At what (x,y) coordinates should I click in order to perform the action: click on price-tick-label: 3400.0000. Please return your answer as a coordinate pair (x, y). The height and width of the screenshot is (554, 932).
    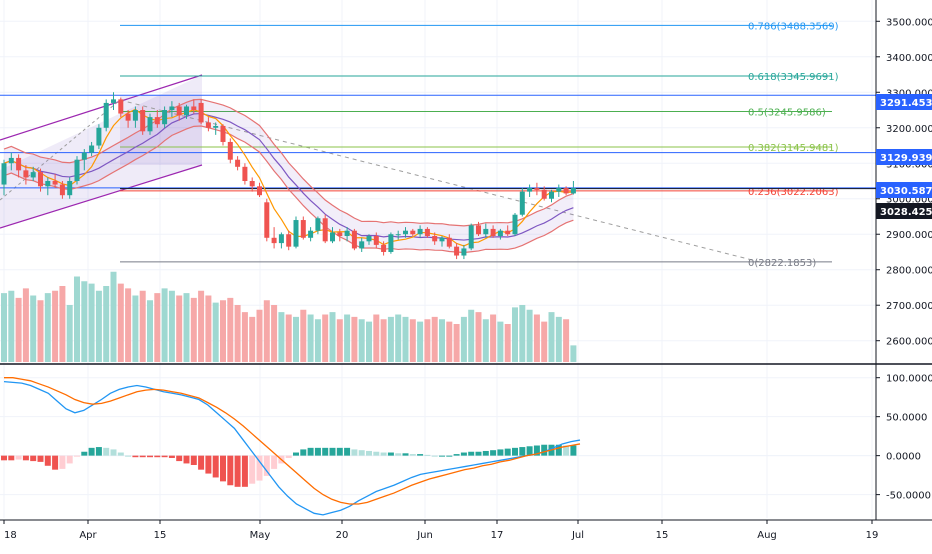
    Looking at the image, I should click on (909, 58).